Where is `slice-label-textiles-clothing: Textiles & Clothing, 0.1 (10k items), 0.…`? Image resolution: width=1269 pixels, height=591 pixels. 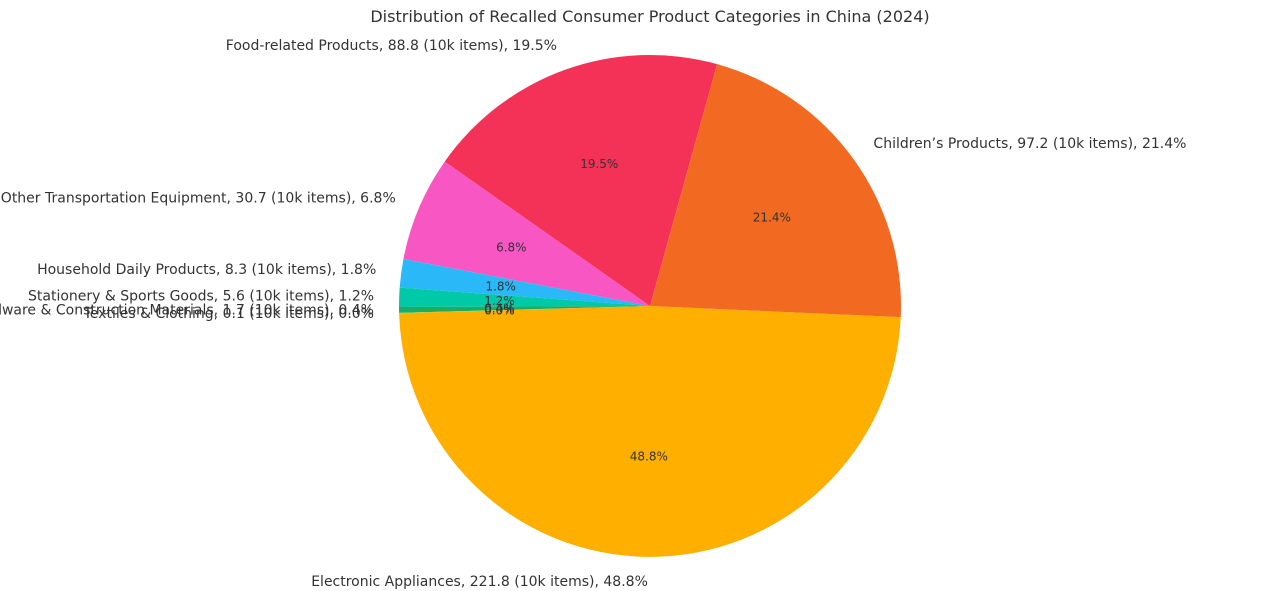 slice-label-textiles-clothing: Textiles & Clothing, 0.1 (10k items), 0.… is located at coordinates (228, 314).